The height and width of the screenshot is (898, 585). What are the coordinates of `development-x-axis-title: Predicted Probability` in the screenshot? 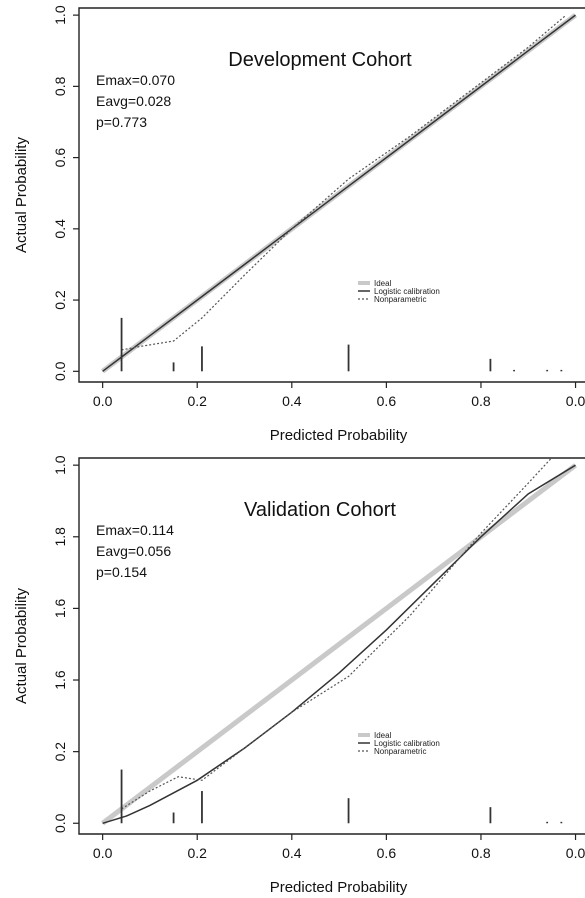 It's located at (339, 435).